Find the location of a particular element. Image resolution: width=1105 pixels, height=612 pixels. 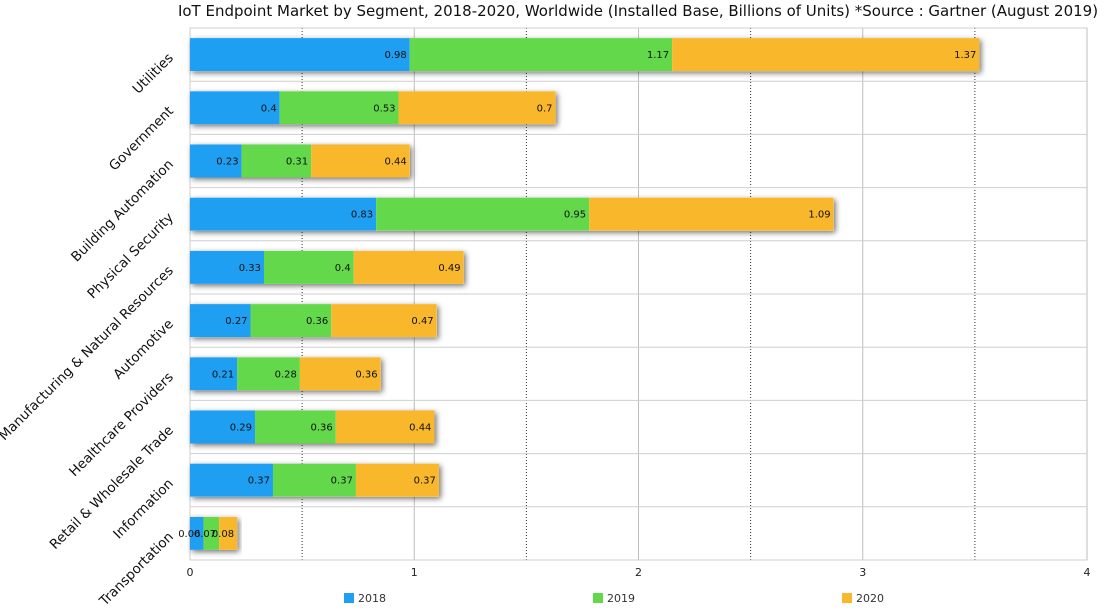

legend-layer: 2018 2019 2020 is located at coordinates (614, 598).